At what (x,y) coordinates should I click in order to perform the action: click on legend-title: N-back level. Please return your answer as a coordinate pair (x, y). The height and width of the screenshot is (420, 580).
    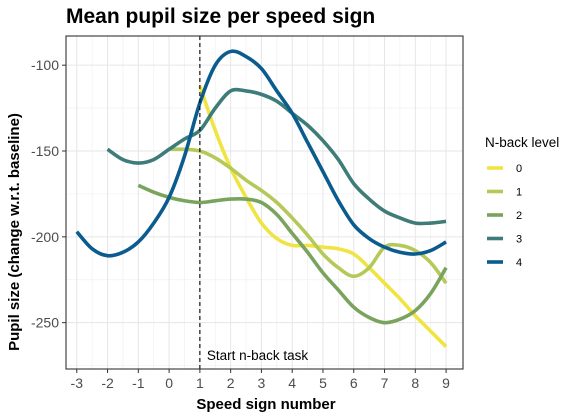
    Looking at the image, I should click on (522, 142).